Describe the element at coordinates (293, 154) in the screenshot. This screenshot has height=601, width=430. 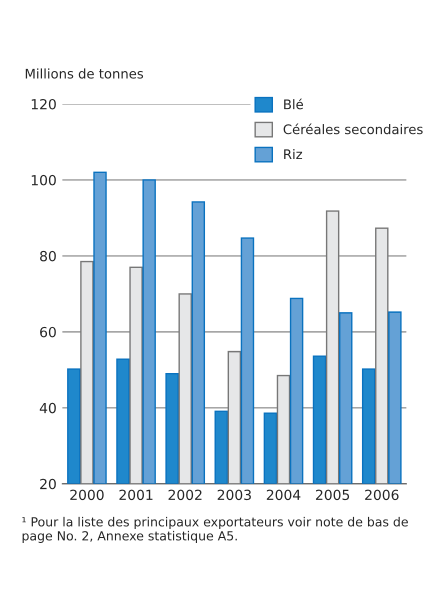
I see `legend-label: Riz` at that location.